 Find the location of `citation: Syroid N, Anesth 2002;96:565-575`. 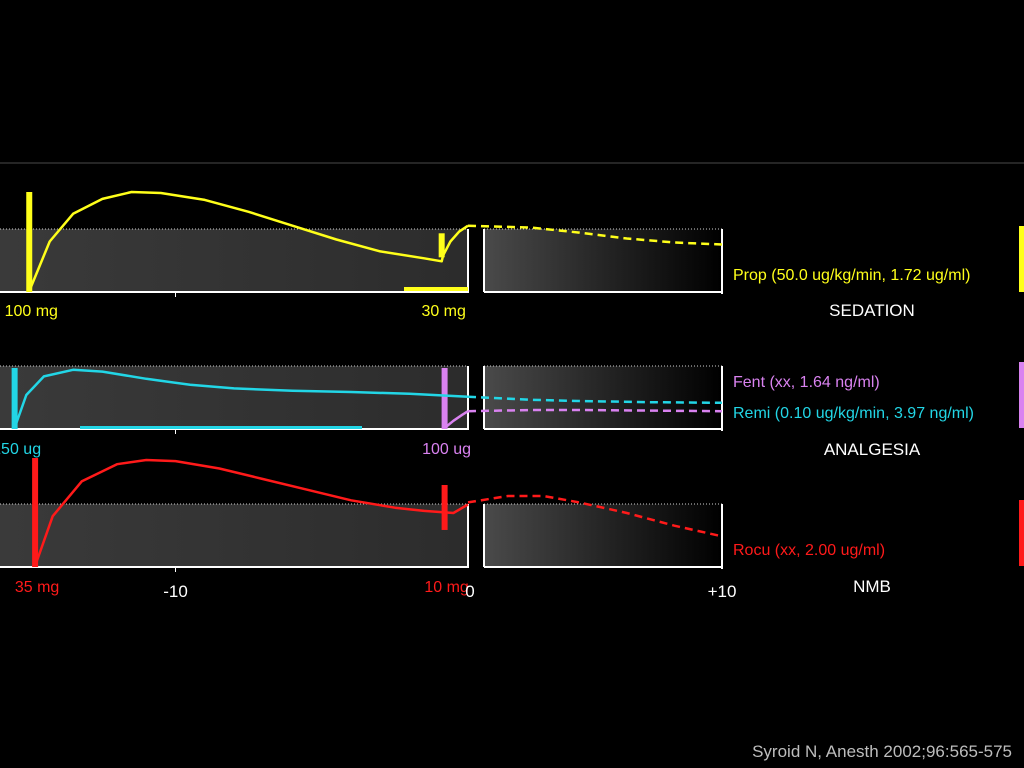

citation: Syroid N, Anesth 2002;96:565-575 is located at coordinates (882, 751).